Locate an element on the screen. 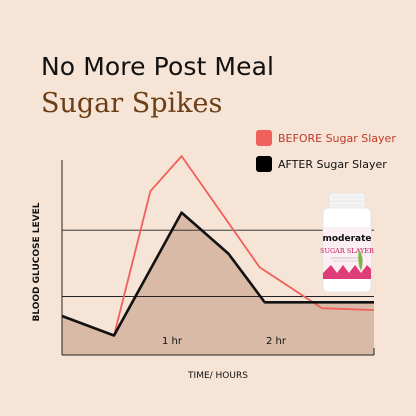 The height and width of the screenshot is (416, 416). y-axis-label: BLOOD GLUCOSE LEVEL is located at coordinates (37, 262).